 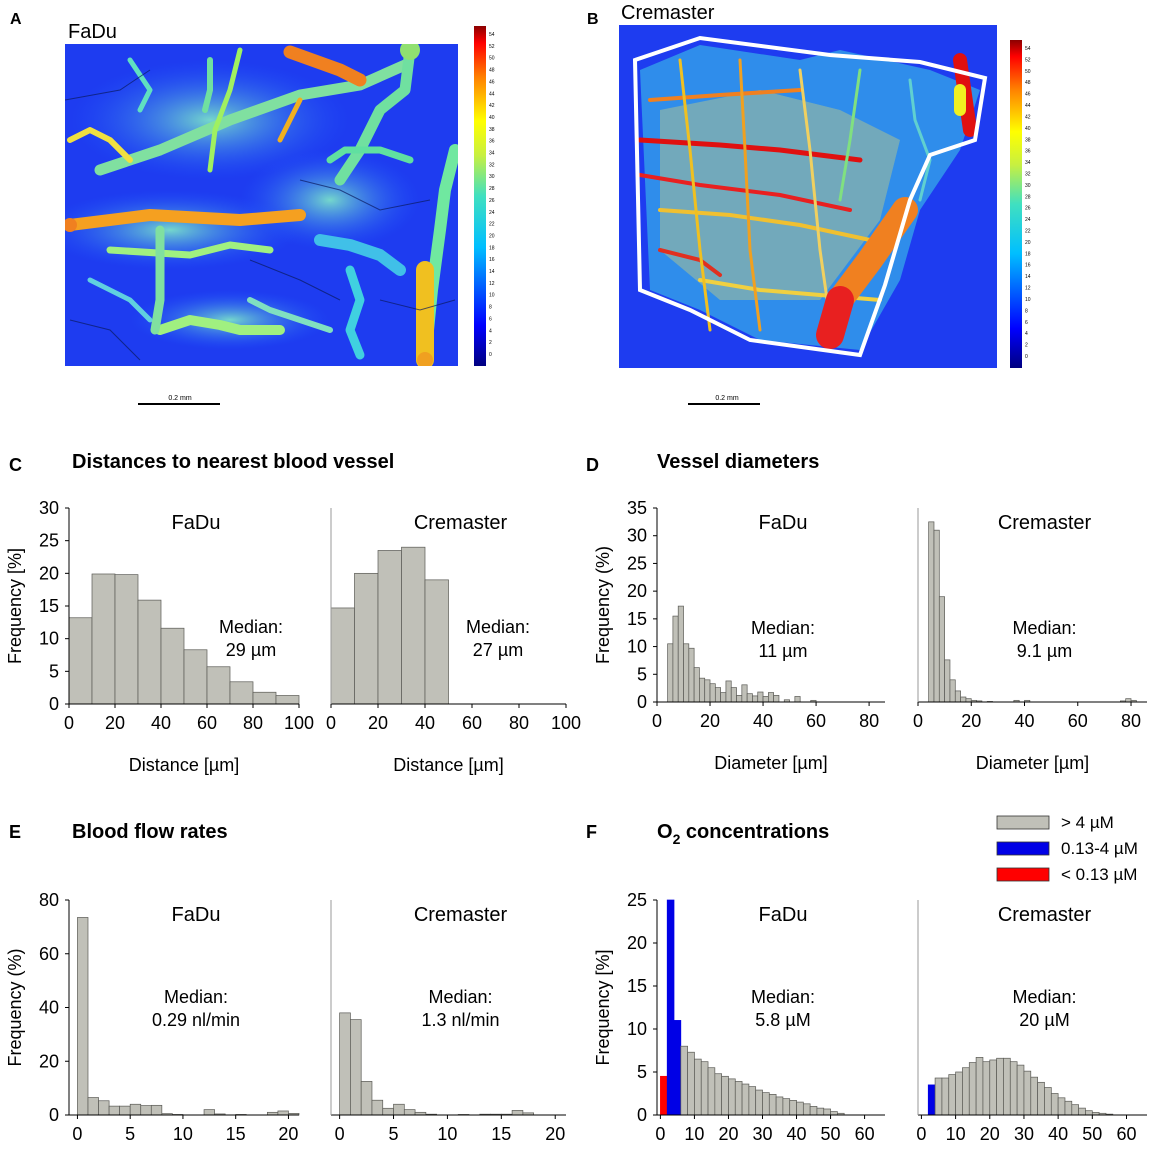 What do you see at coordinates (15, 606) in the screenshot?
I see `y-axis-label: Frequency [%]` at bounding box center [15, 606].